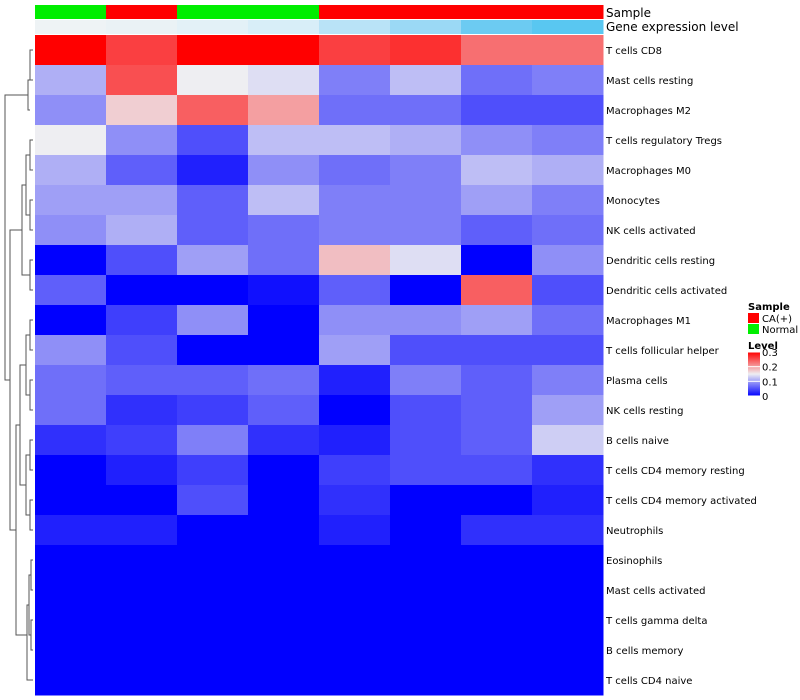  What do you see at coordinates (644, 411) in the screenshot?
I see `row-label: NK cells resting` at bounding box center [644, 411].